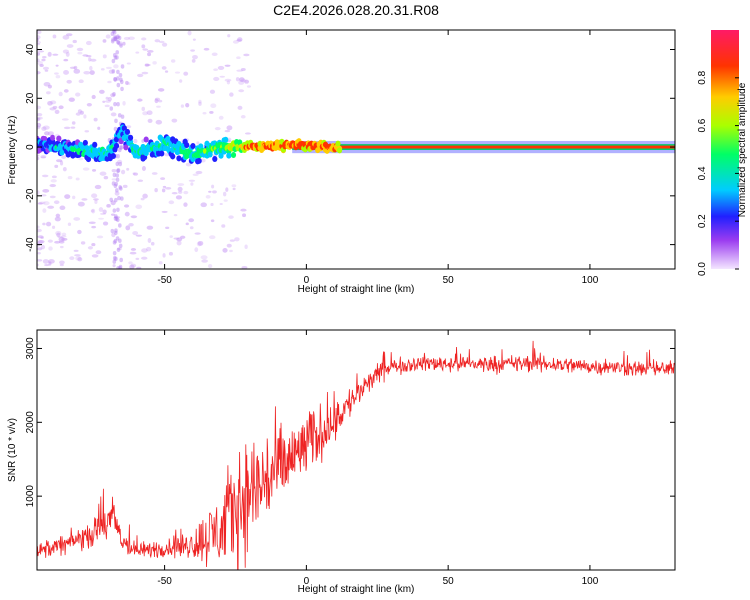 The width and height of the screenshot is (750, 600). What do you see at coordinates (590, 280) in the screenshot?
I see `x-tick-label: 100` at bounding box center [590, 280].